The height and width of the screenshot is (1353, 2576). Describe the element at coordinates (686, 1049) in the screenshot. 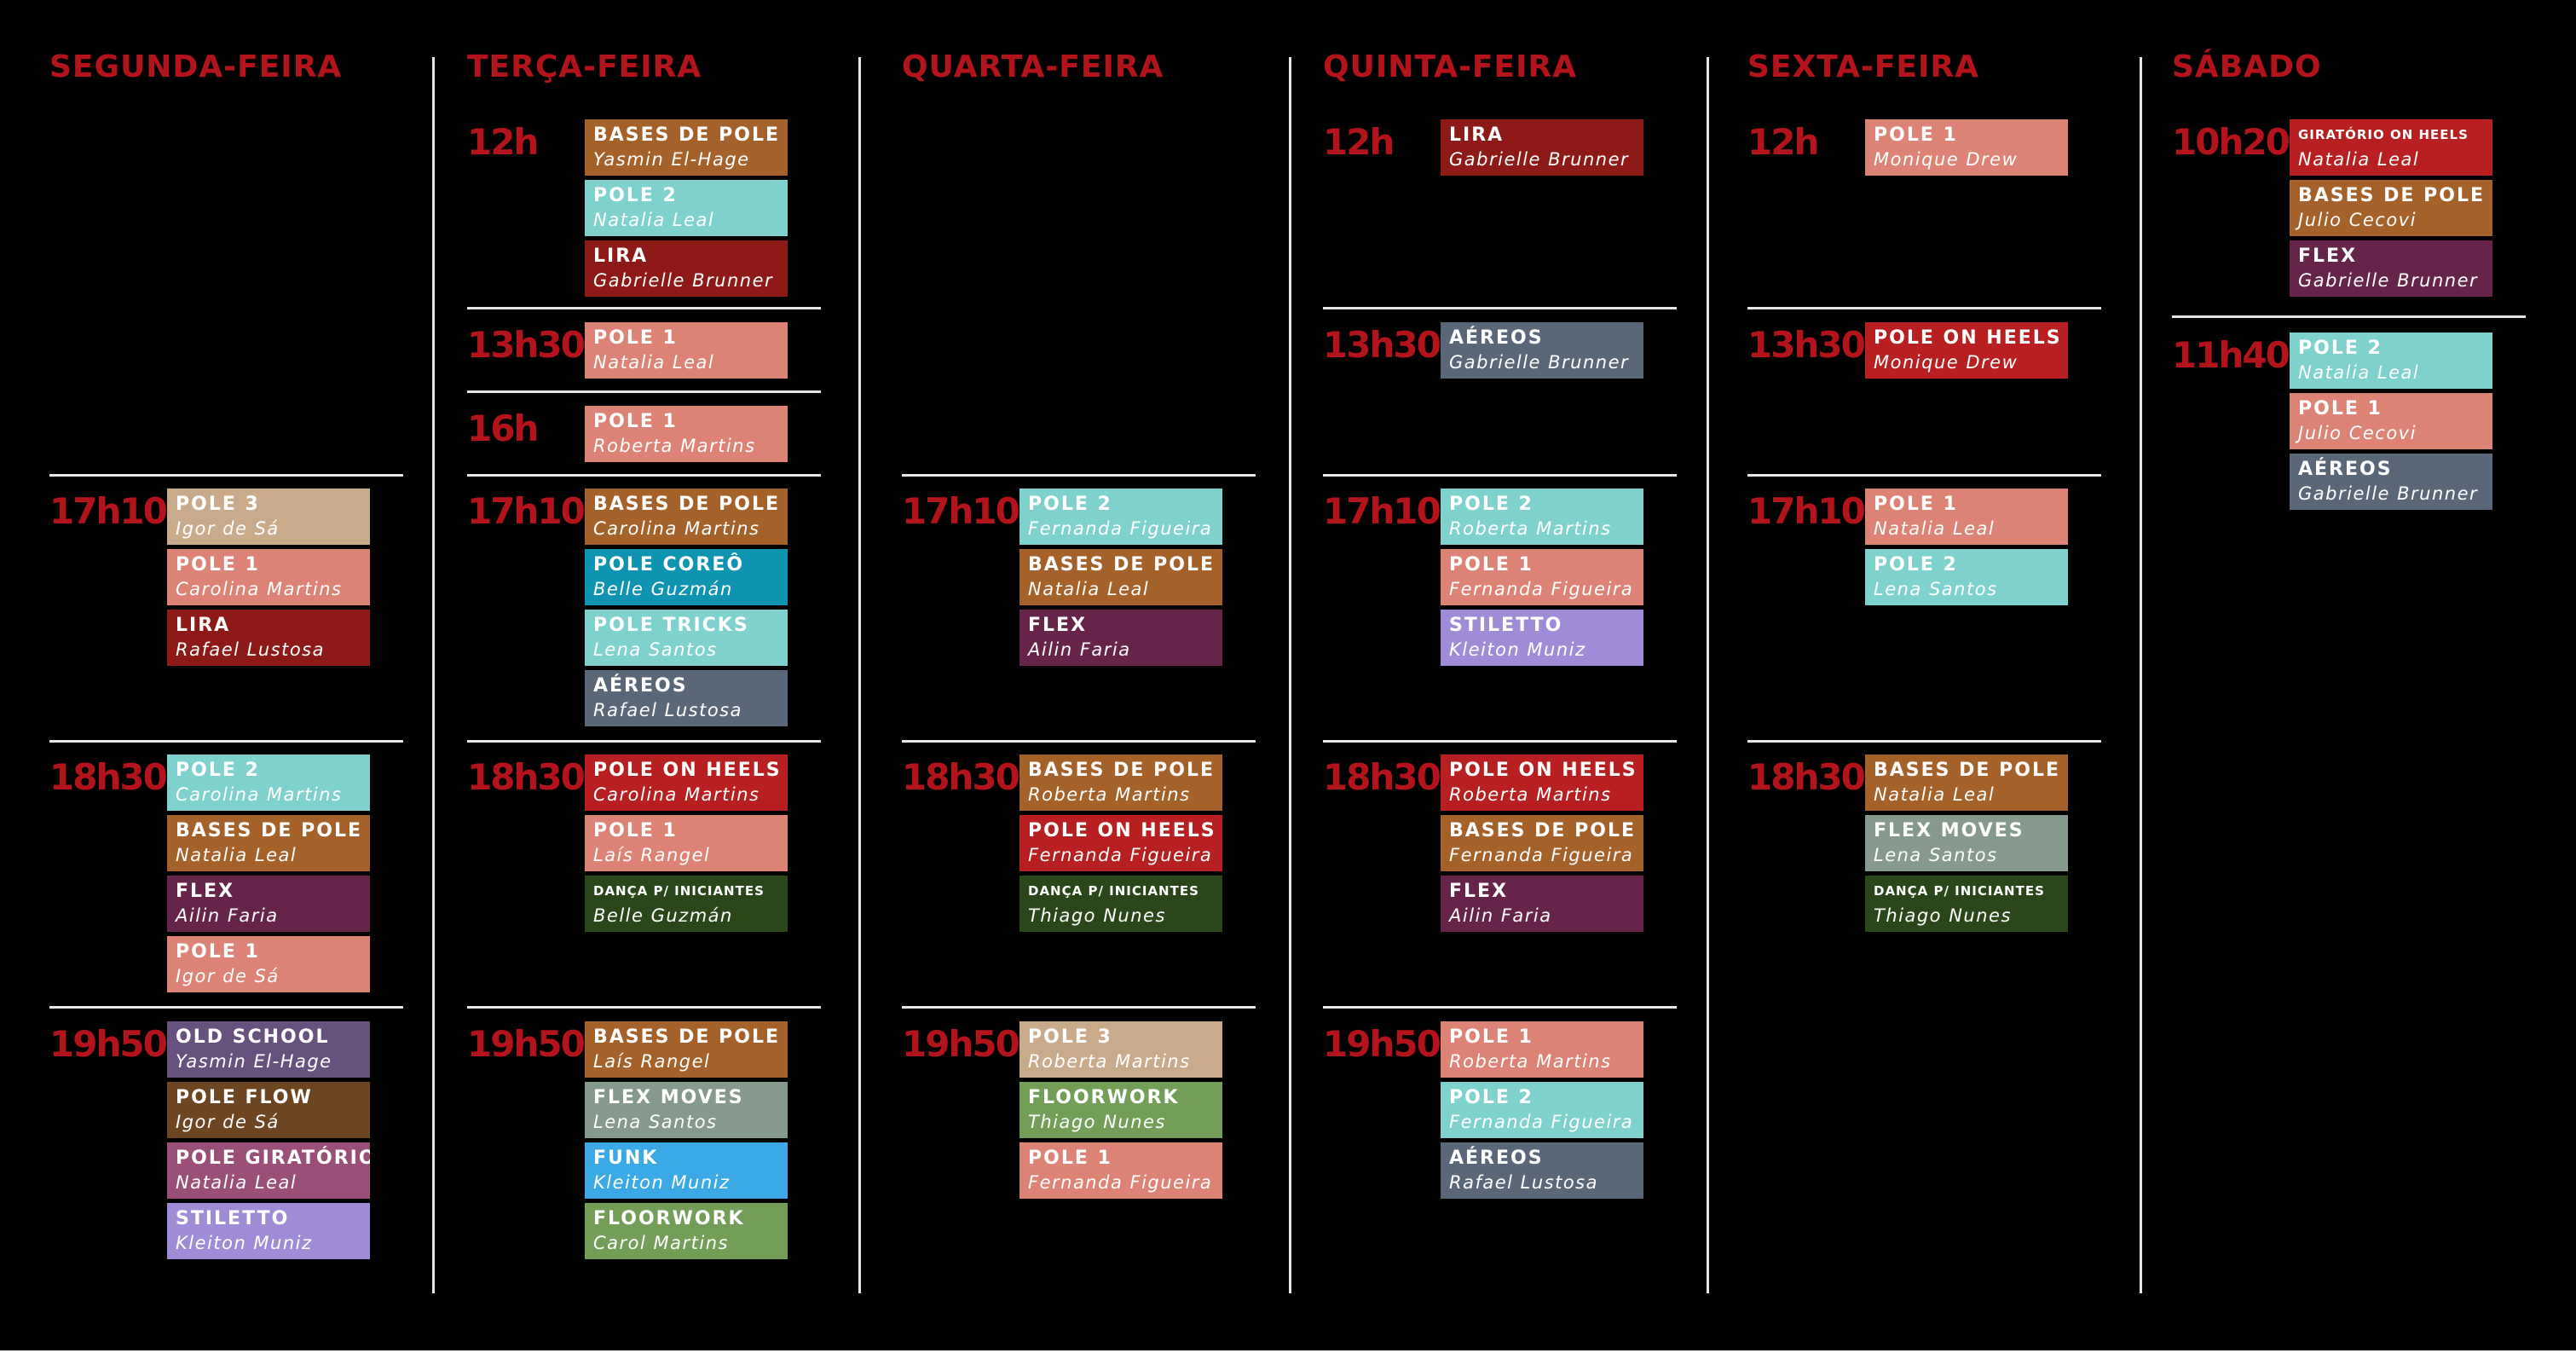

I see `class-card: BASES DE POLE Laís Rangel` at that location.